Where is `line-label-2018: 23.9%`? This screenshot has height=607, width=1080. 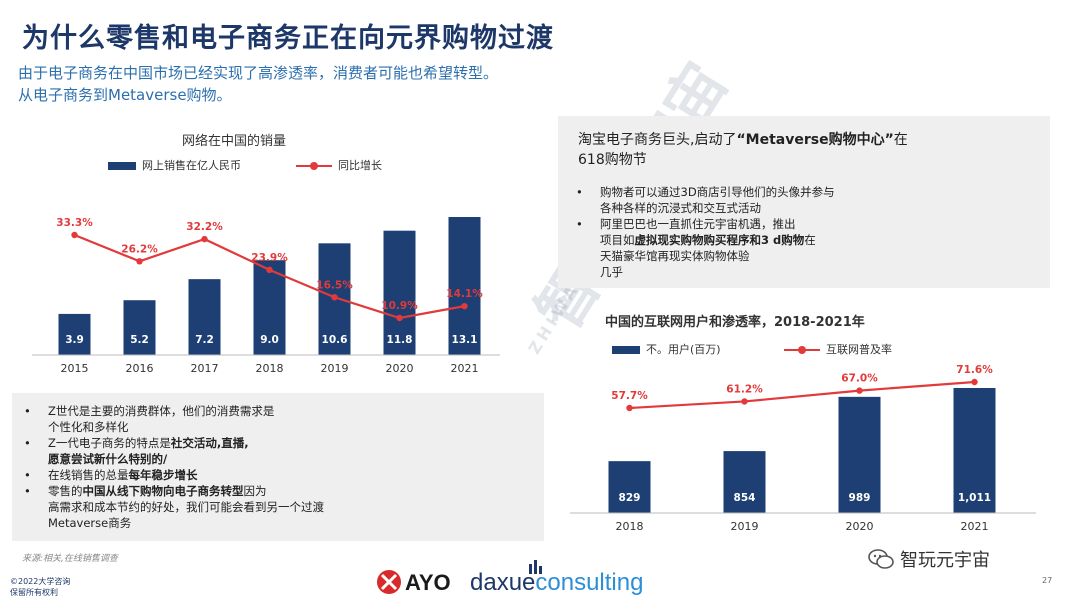
line-label-2018: 23.9% is located at coordinates (269, 258).